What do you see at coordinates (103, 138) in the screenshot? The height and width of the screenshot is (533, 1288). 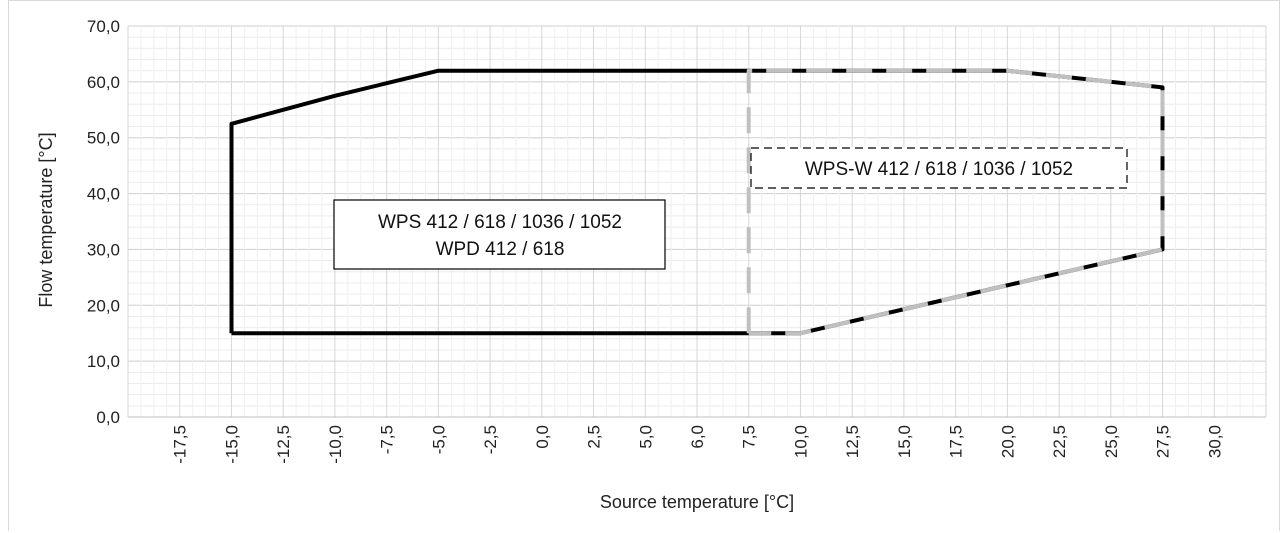 I see `y-tick-label: 50,0` at bounding box center [103, 138].